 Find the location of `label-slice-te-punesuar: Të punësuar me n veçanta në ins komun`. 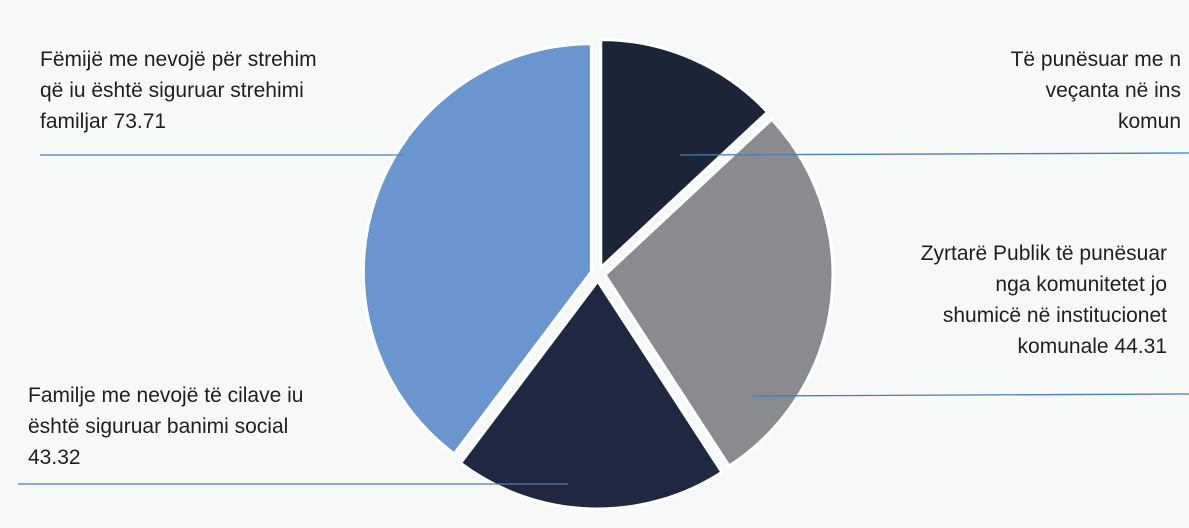

label-slice-te-punesuar: Të punësuar me n veçanta në ins komun is located at coordinates (1095, 90).